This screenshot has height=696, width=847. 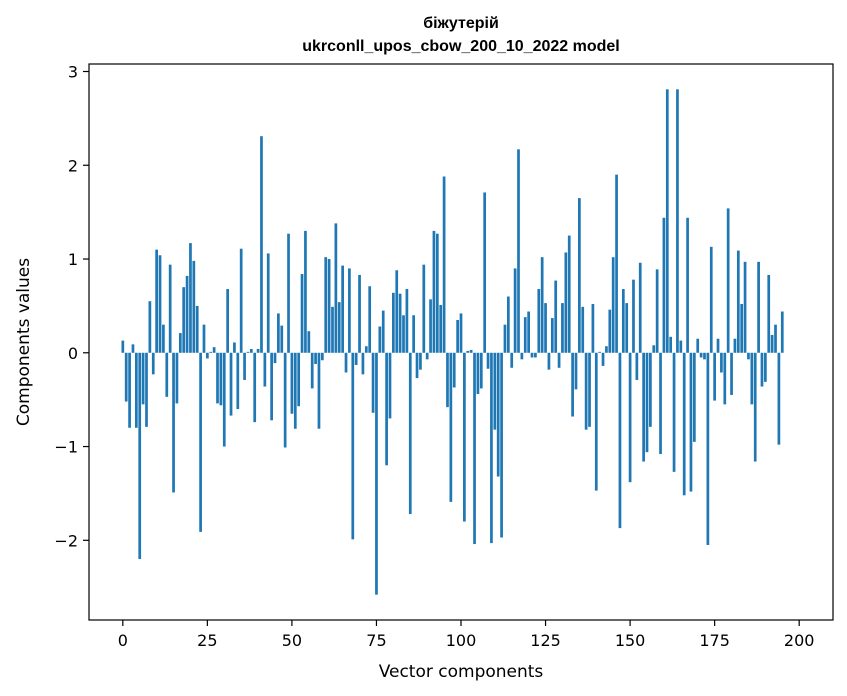 What do you see at coordinates (545, 640) in the screenshot?
I see `x-tick-label: 125` at bounding box center [545, 640].